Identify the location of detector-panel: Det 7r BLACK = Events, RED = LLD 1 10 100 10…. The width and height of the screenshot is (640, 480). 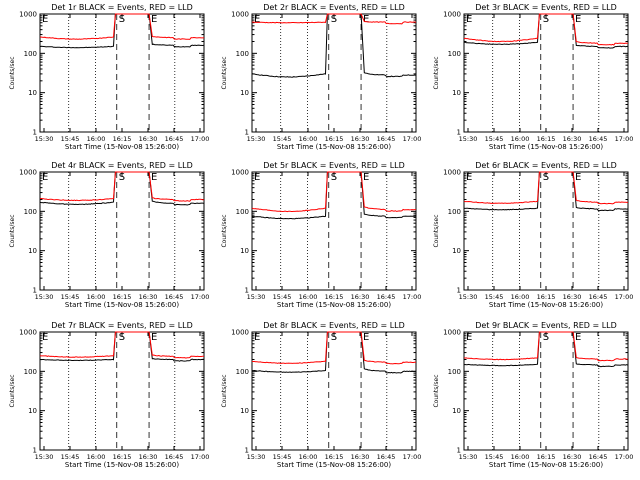
(109, 395).